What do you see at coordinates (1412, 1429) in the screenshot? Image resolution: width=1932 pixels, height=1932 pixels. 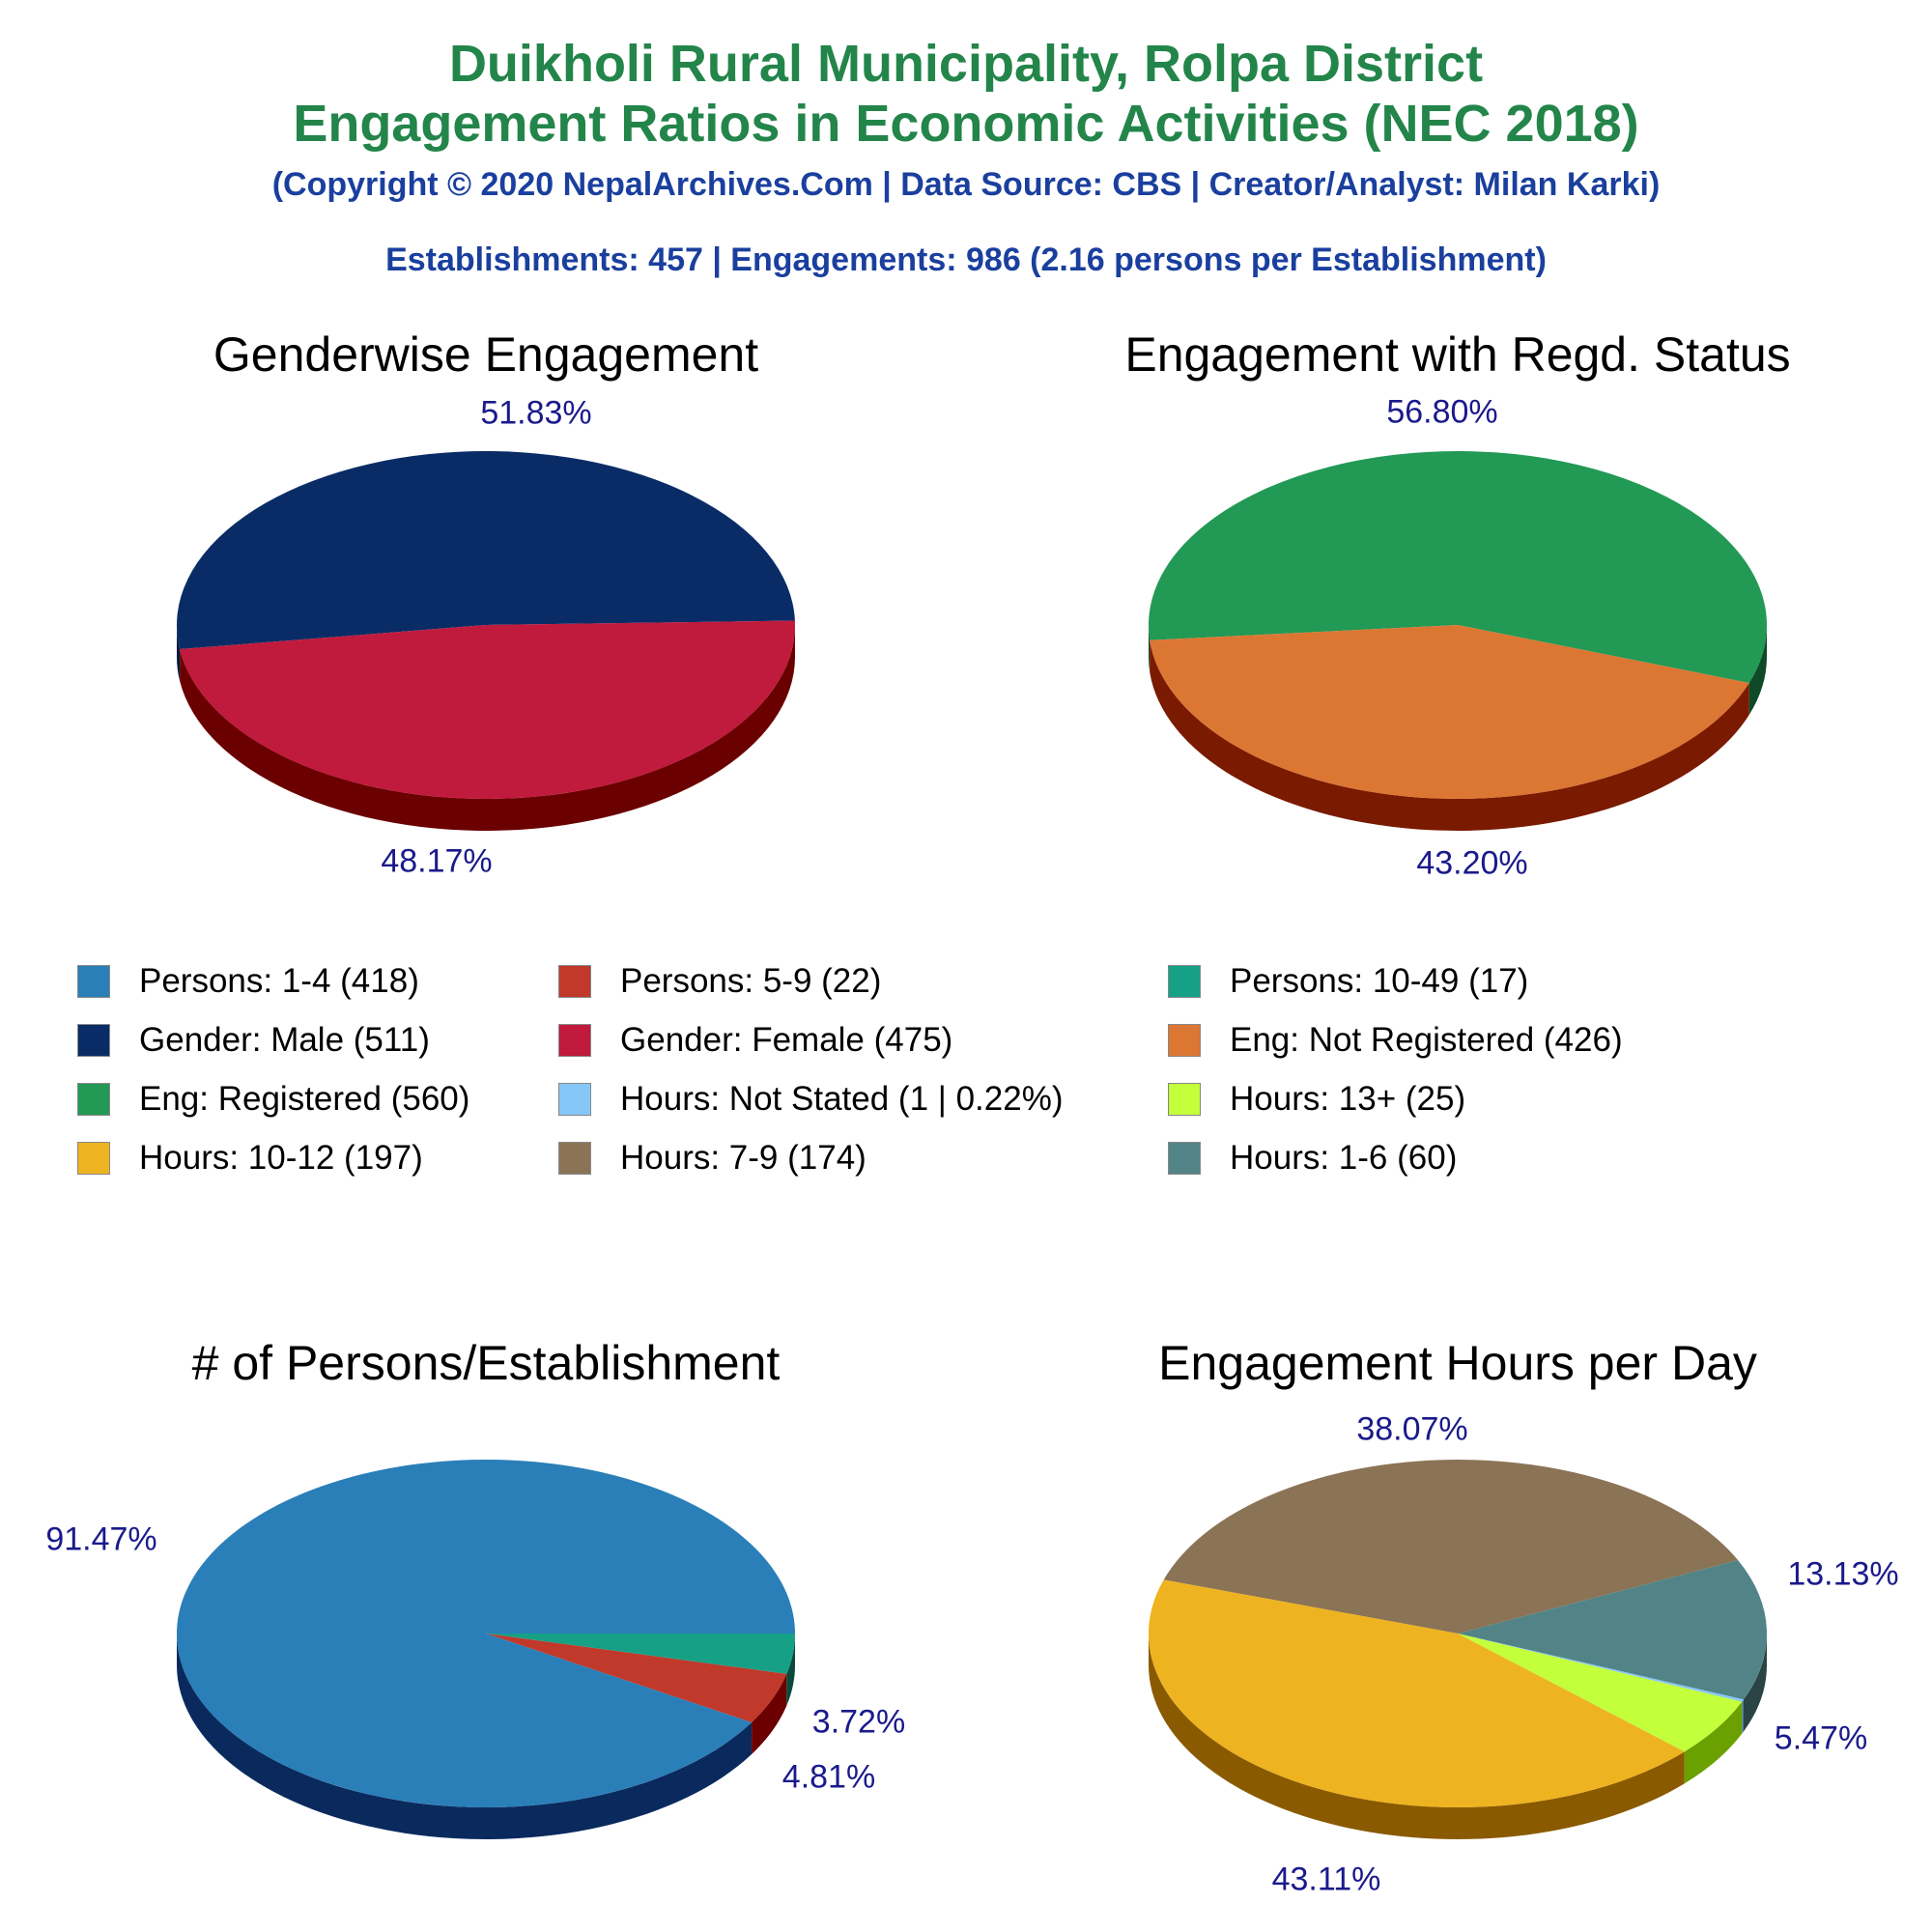 I see `pie-percent-label: 38.07%` at bounding box center [1412, 1429].